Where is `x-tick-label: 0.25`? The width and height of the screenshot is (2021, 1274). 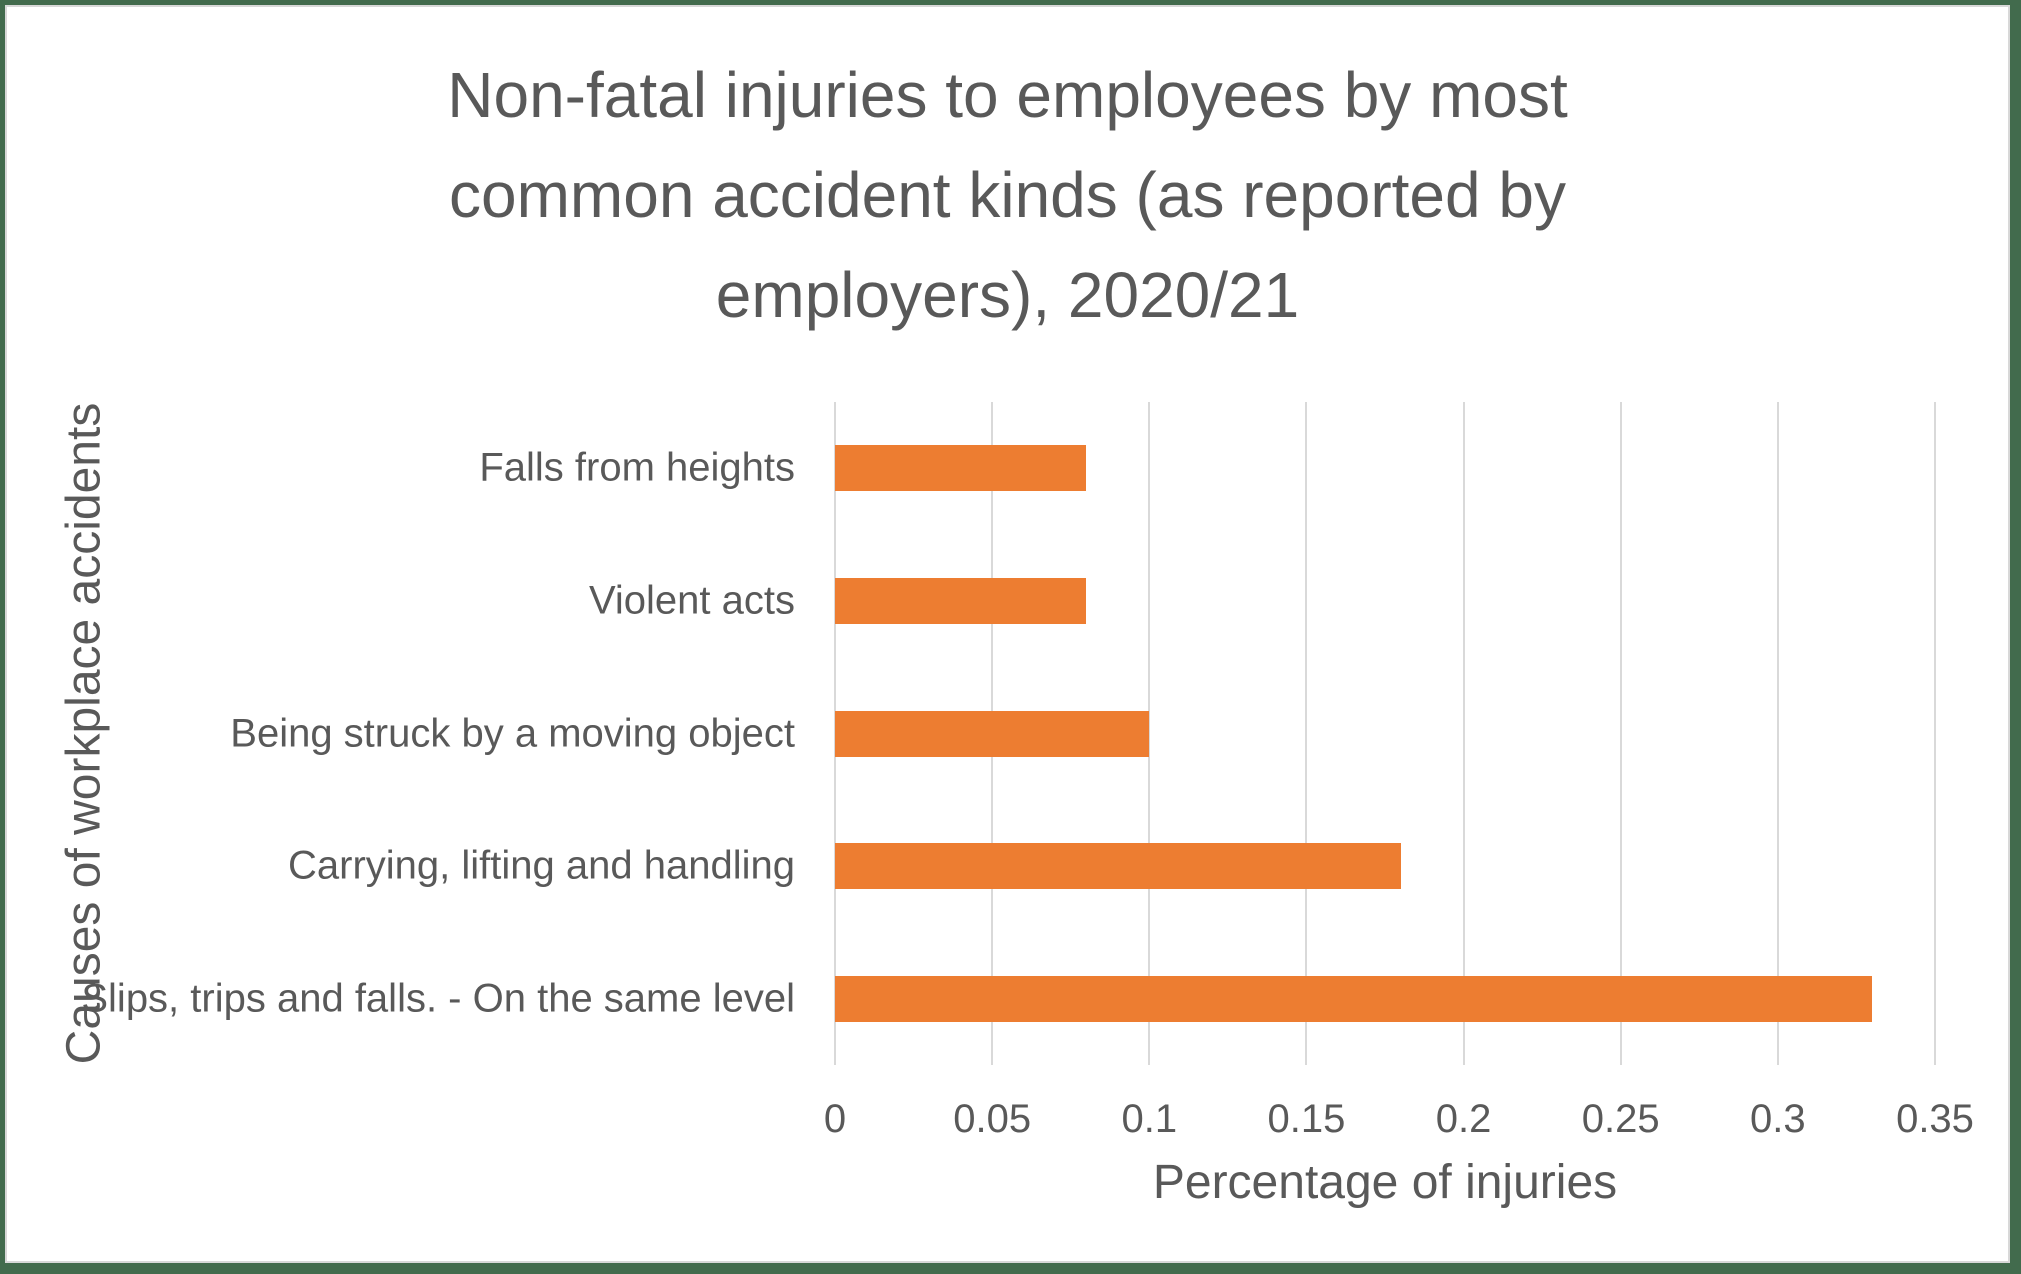
x-tick-label: 0.25 is located at coordinates (1620, 1119).